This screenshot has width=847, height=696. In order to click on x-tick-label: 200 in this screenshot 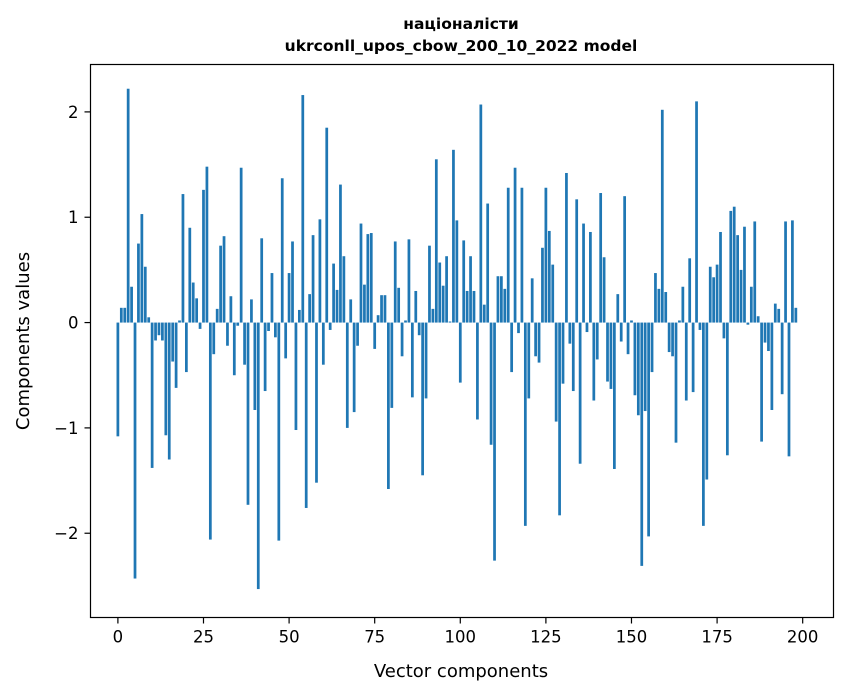, I will do `click(803, 637)`.